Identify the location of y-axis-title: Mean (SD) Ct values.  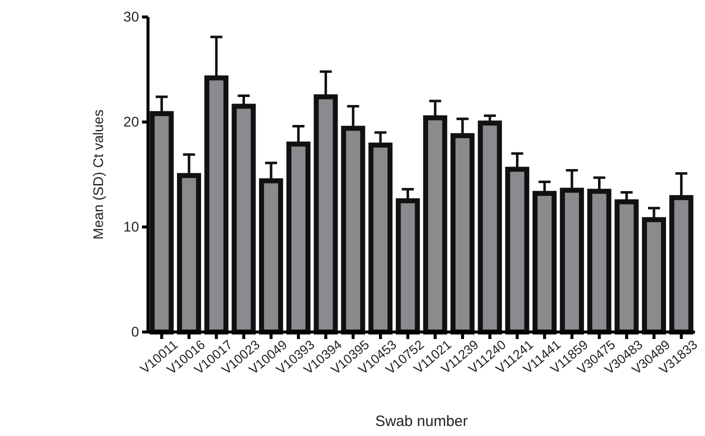
(98, 175).